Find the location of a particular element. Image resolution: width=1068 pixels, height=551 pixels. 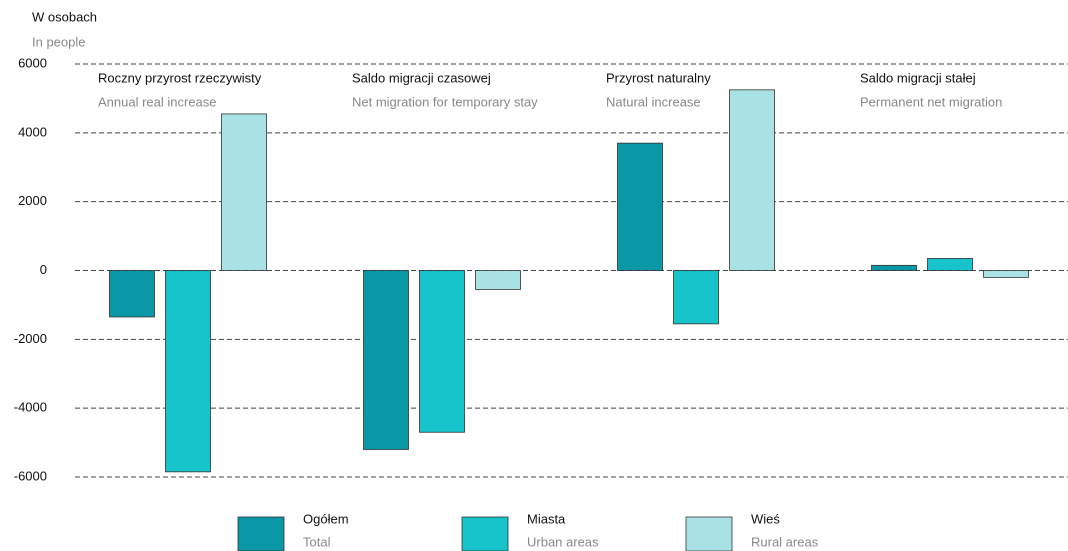

category-label: Saldo migracji stałej is located at coordinates (918, 77).